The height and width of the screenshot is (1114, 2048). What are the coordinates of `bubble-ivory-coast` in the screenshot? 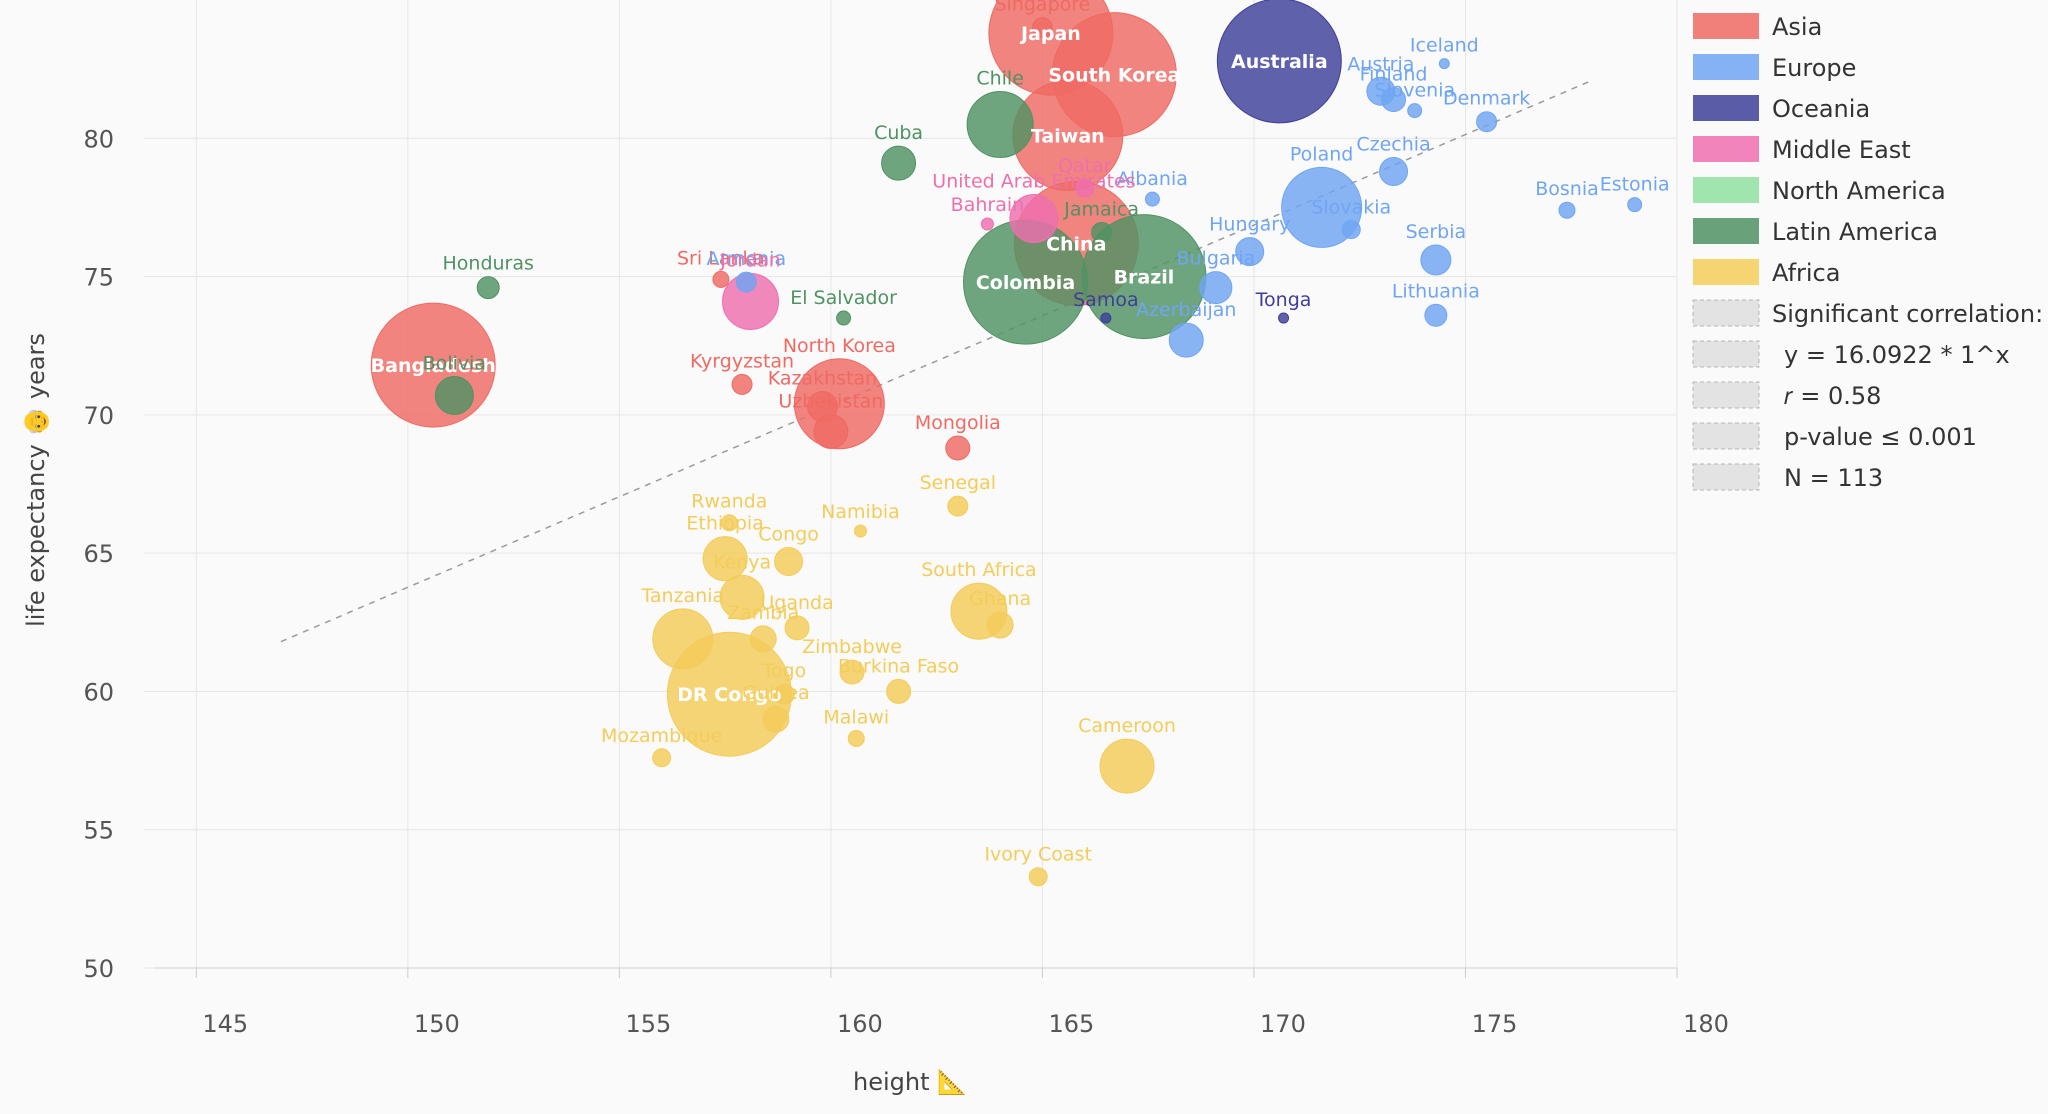 It's located at (1038, 877).